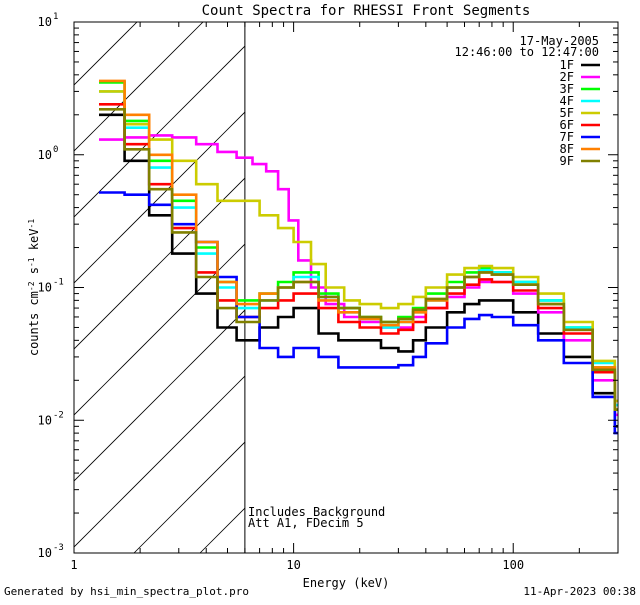 Image resolution: width=640 pixels, height=605 pixels. What do you see at coordinates (58, 548) in the screenshot?
I see `y-tick-exponent: -3` at bounding box center [58, 548].